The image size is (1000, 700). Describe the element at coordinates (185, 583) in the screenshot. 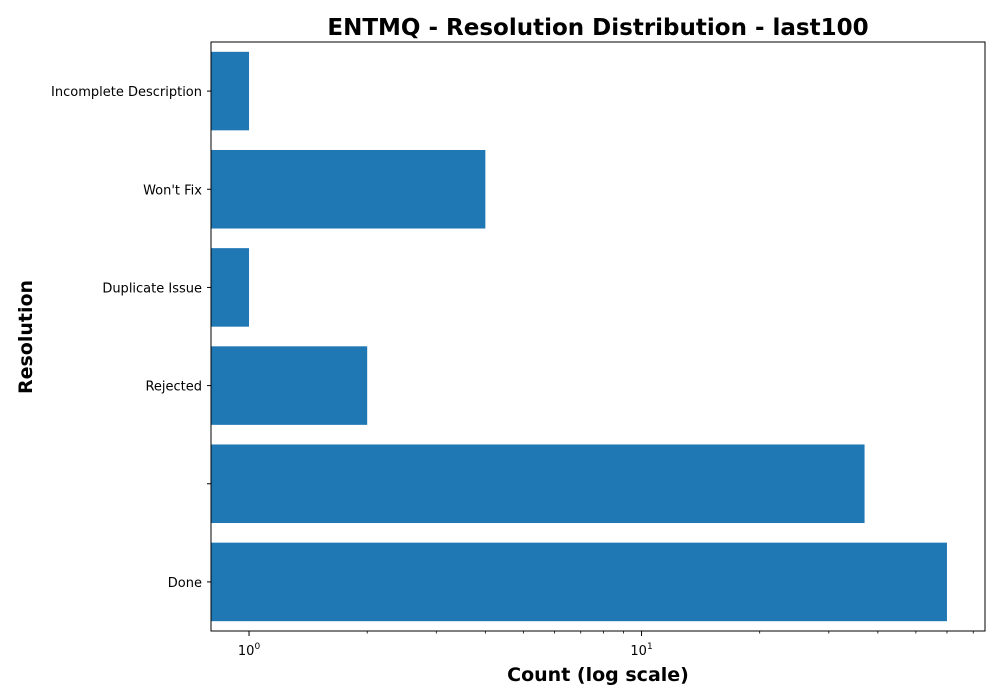

I see `y-tick-label-done: Done` at that location.